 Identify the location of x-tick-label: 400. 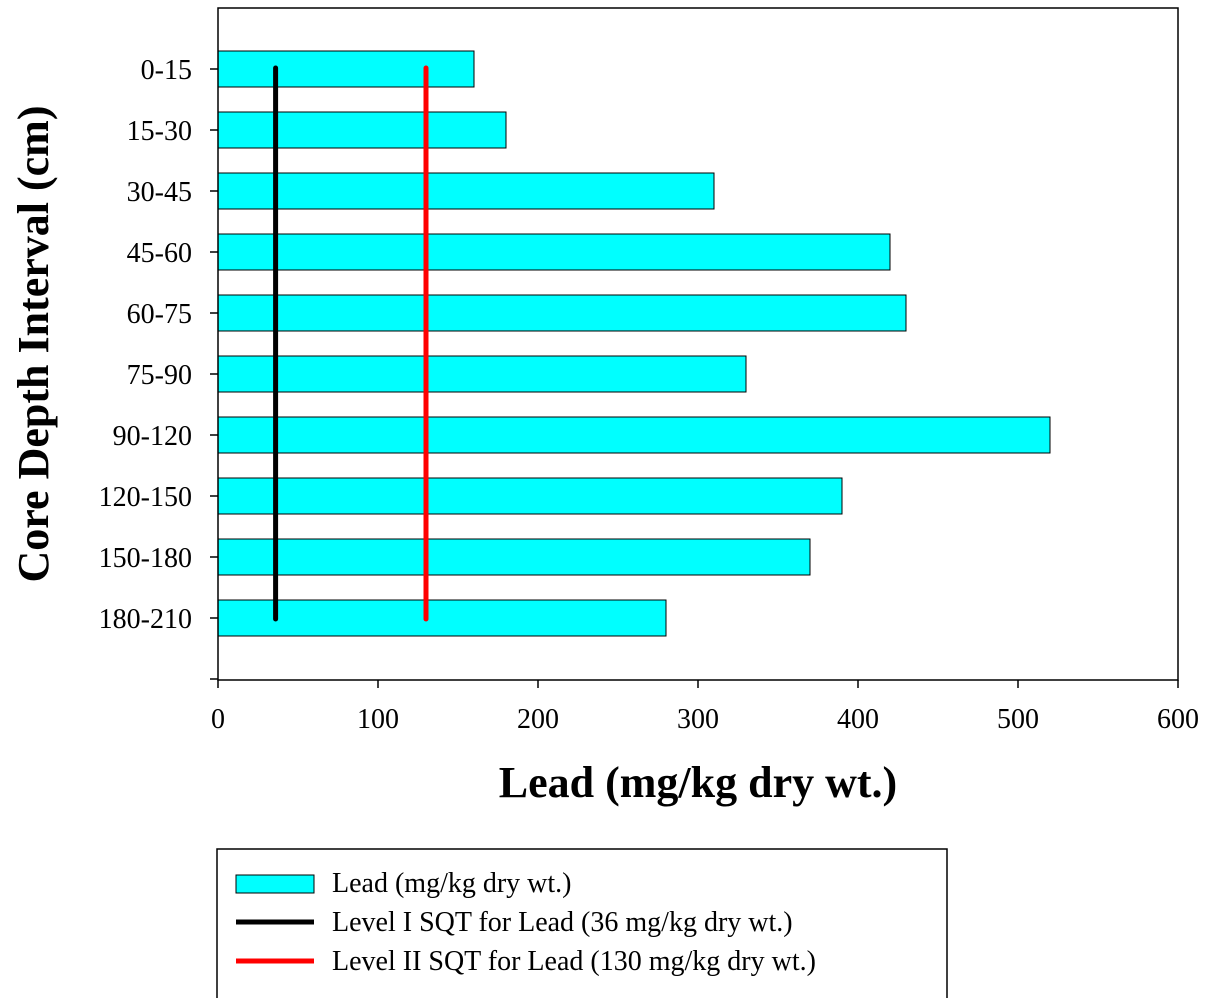
(858, 719).